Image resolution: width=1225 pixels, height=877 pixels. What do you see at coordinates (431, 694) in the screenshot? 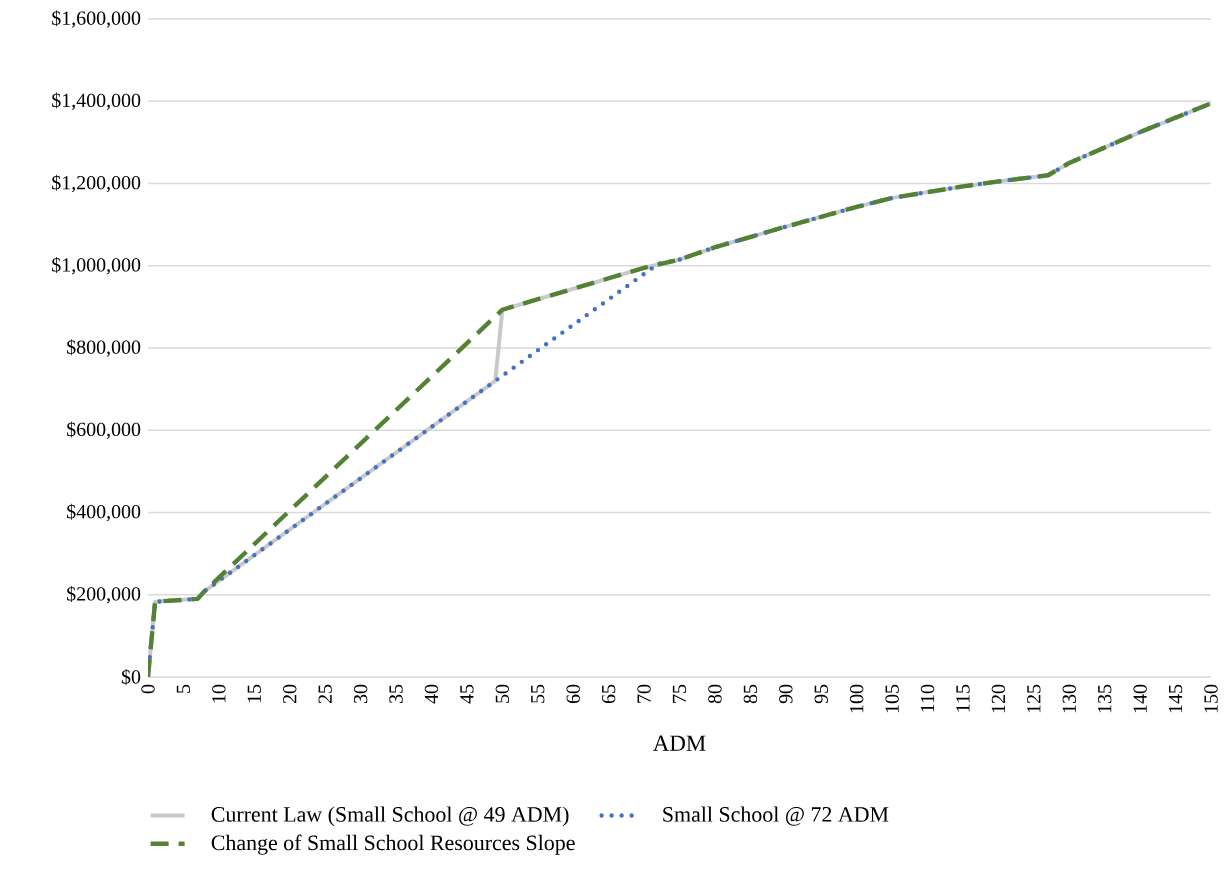
I see `x-tick-label: 40` at bounding box center [431, 694].